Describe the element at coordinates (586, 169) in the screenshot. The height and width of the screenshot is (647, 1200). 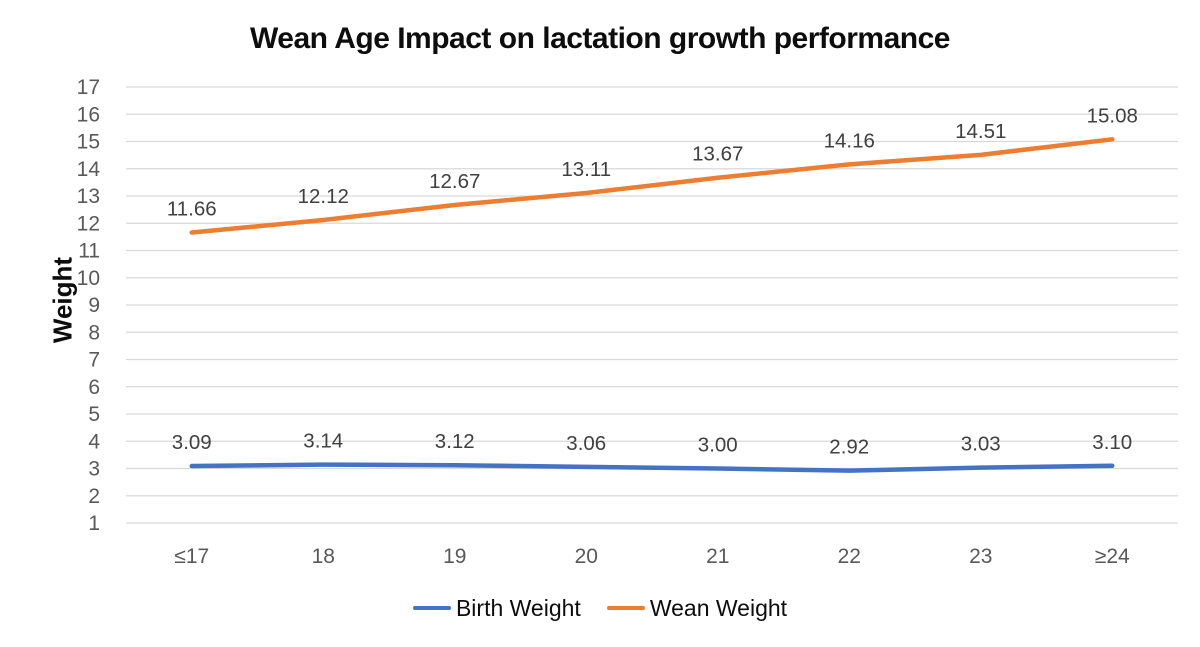
I see `data-label-wean-weight: 13.11` at that location.